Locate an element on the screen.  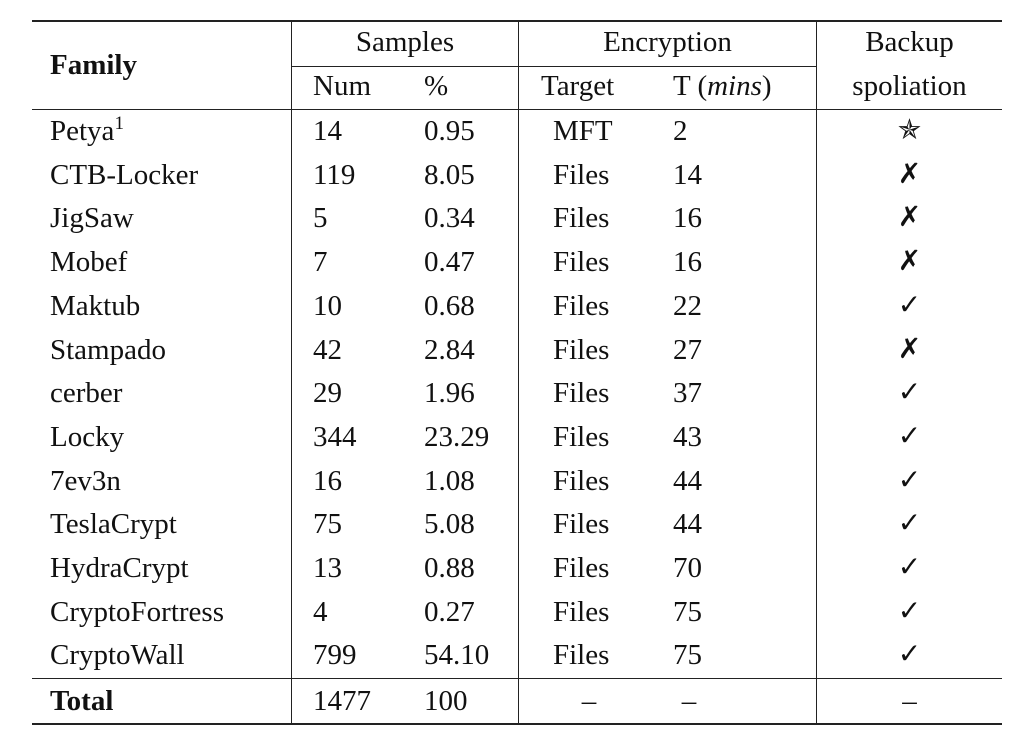
row-pct: 0.88 is located at coordinates (449, 568).